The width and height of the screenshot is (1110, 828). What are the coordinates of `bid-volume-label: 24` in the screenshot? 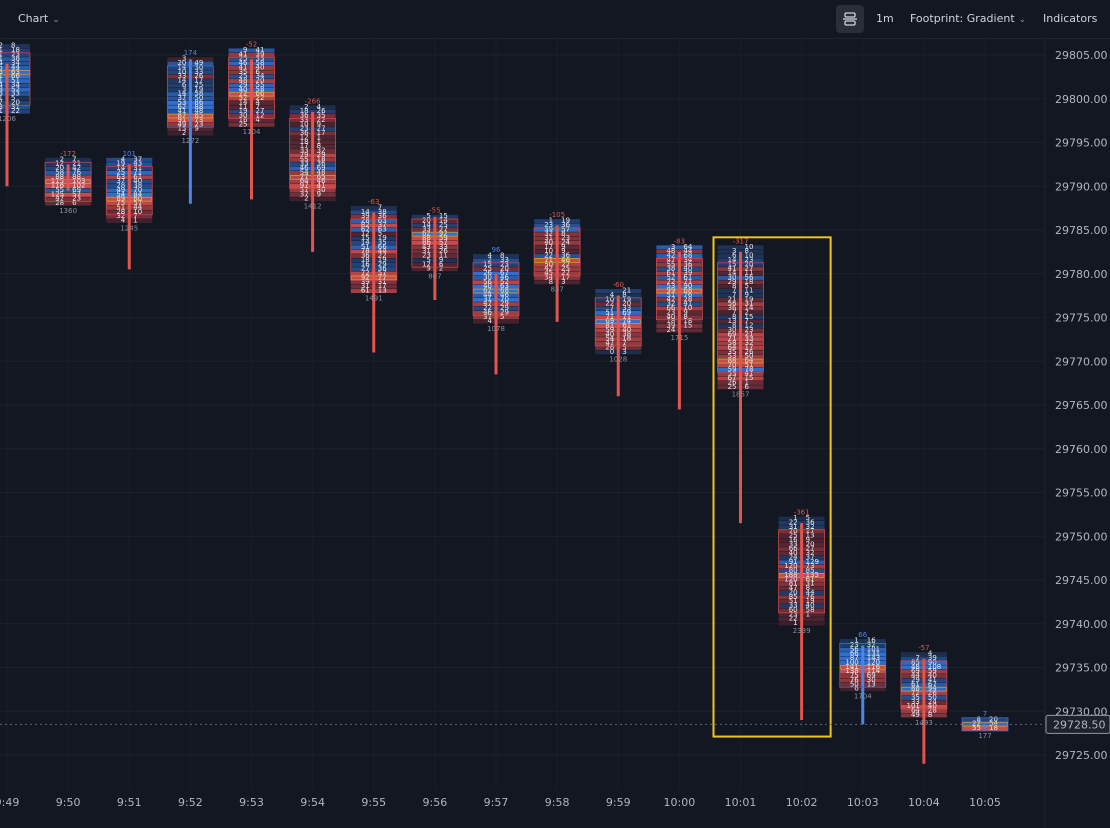 It's located at (793, 557).